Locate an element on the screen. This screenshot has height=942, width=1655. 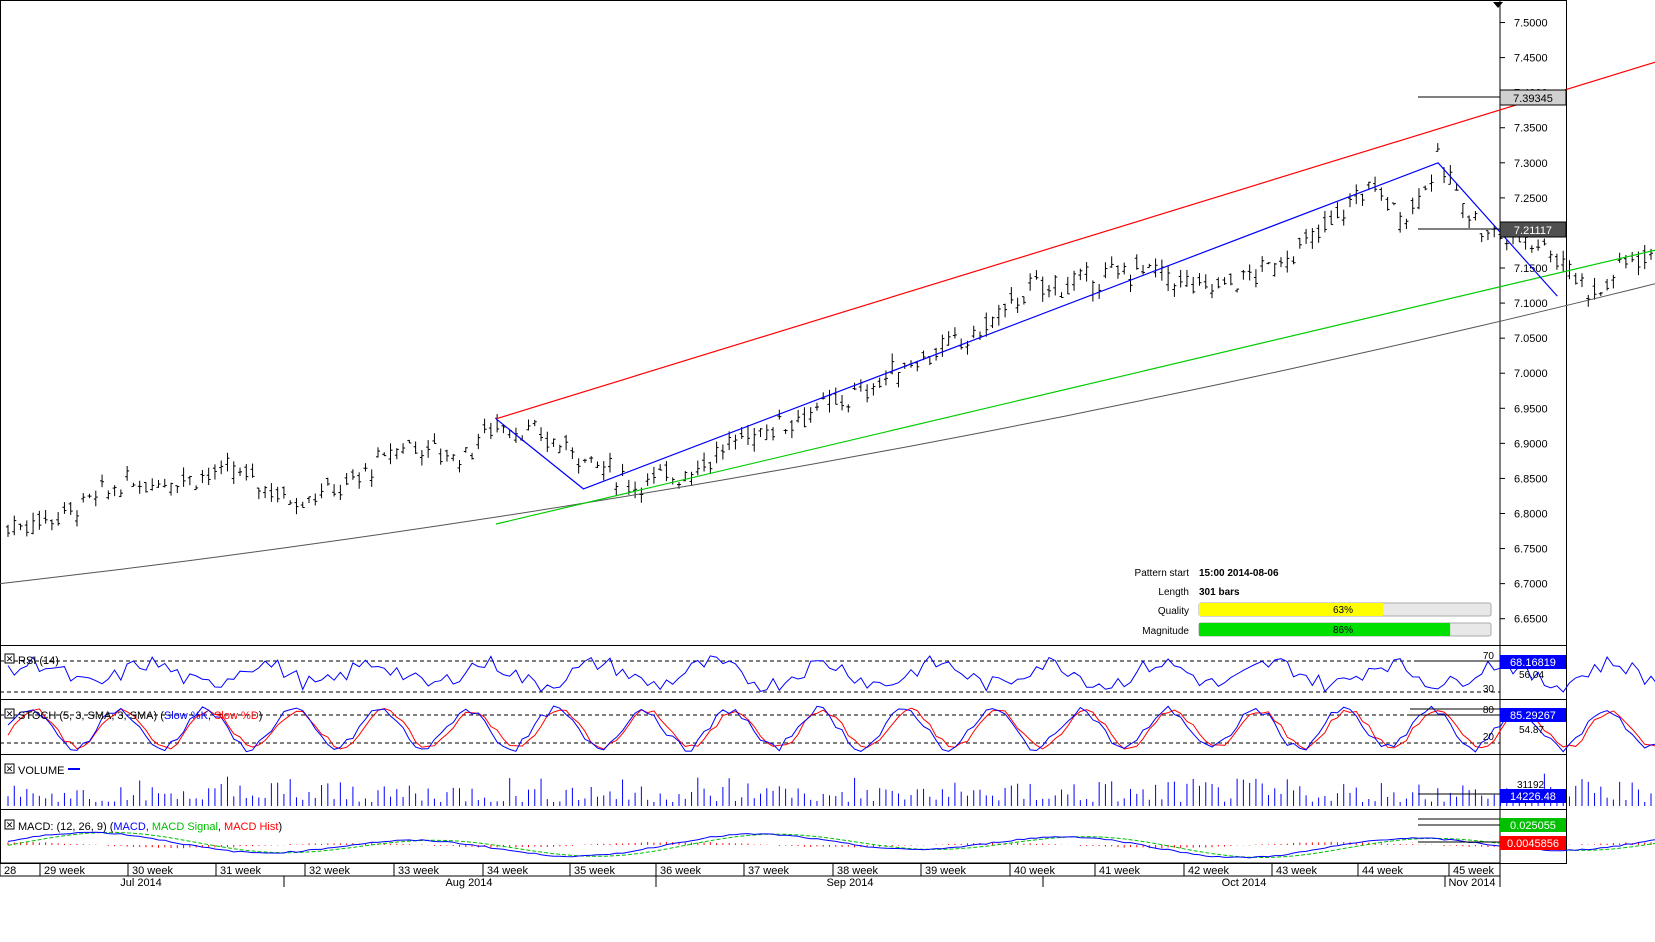
week-label: 28 is located at coordinates (10, 871).